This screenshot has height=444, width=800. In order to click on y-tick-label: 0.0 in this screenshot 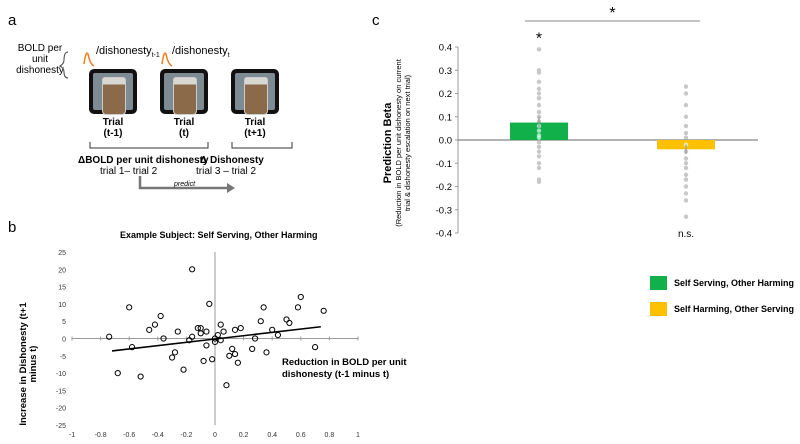, I will do `click(445, 141)`.